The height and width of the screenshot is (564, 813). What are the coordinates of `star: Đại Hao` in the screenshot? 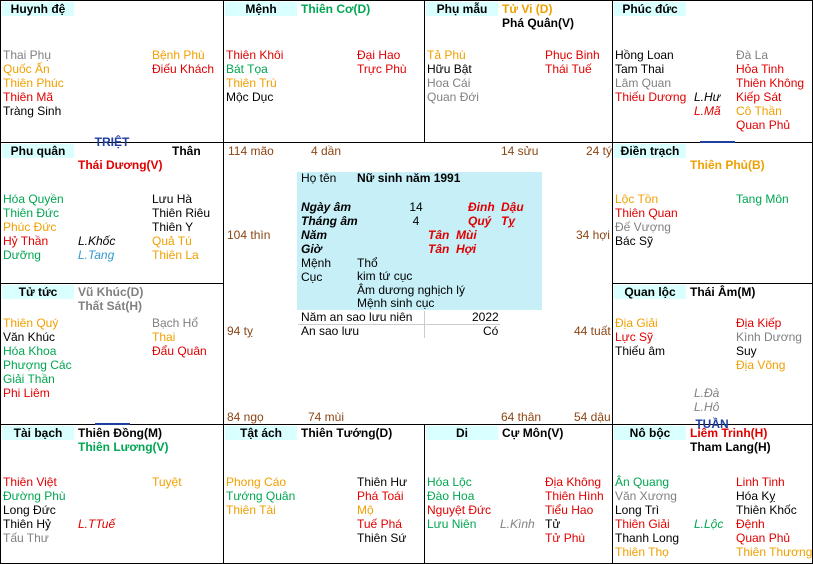 It's located at (379, 55).